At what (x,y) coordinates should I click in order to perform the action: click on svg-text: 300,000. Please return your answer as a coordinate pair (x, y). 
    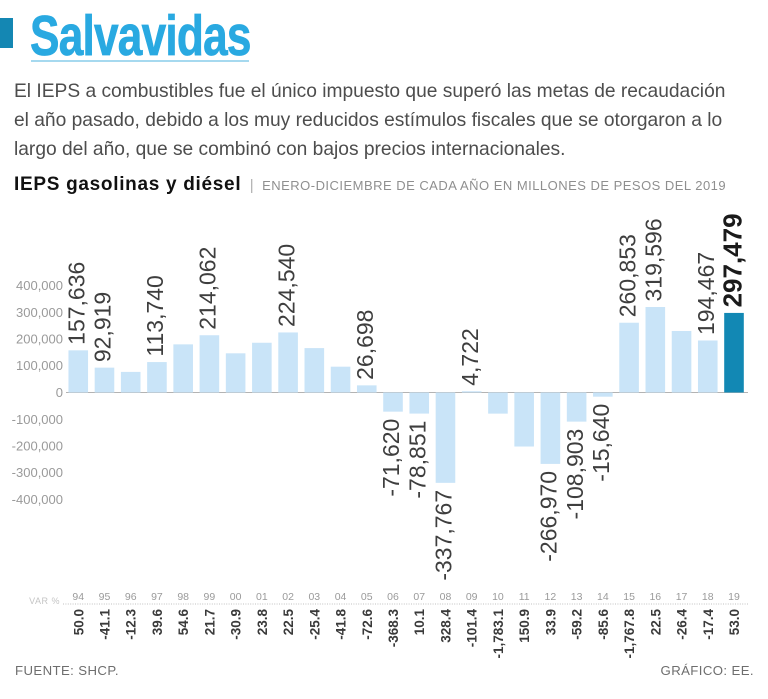
    Looking at the image, I should click on (39, 312).